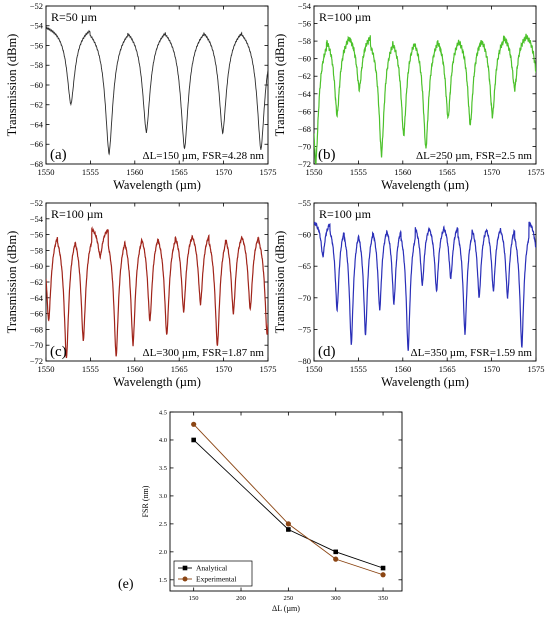  Describe the element at coordinates (185, 579) in the screenshot. I see `legend-marker` at that location.